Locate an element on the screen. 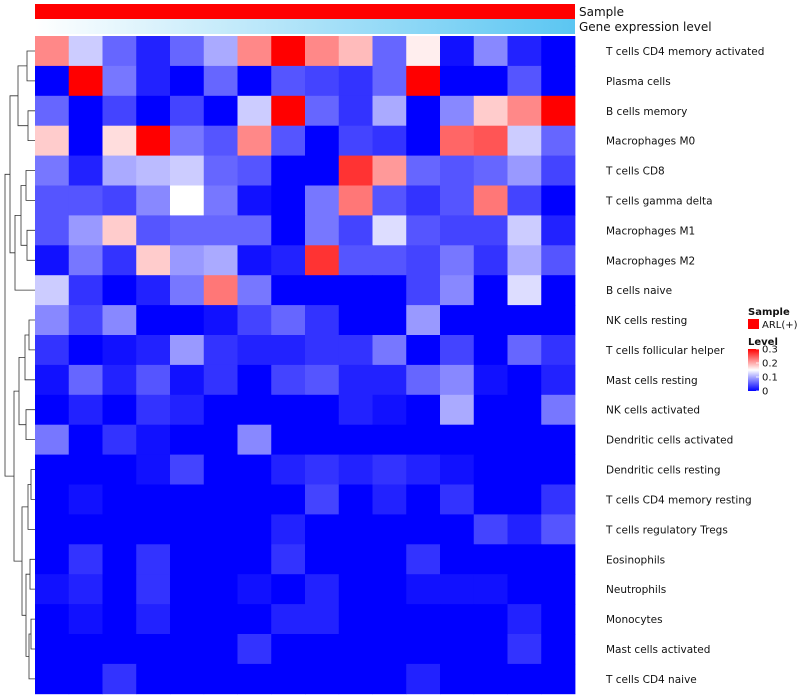 The image size is (800, 700). sample-annotation-bar is located at coordinates (305, 11).